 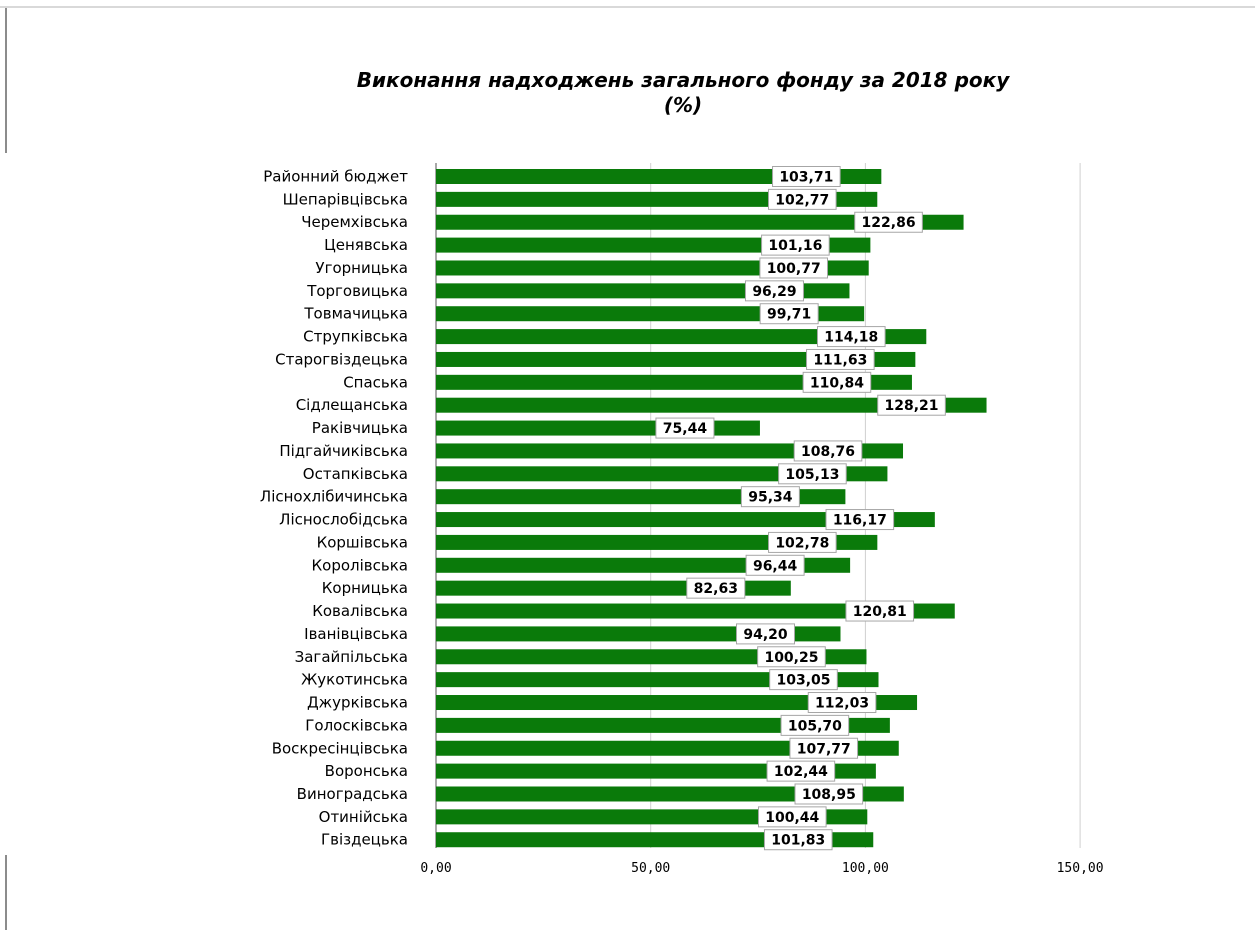 I want to click on category-label: Виноградська, so click(x=352, y=794).